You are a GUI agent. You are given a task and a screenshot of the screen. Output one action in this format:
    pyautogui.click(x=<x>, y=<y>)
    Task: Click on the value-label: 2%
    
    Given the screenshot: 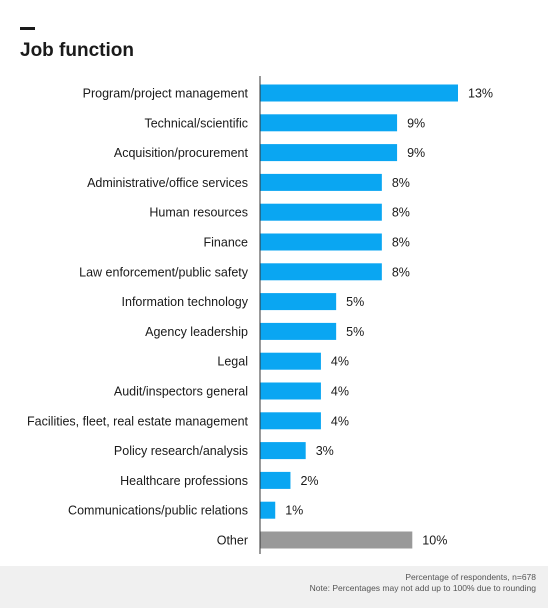 What is the action you would take?
    pyautogui.click(x=309, y=481)
    